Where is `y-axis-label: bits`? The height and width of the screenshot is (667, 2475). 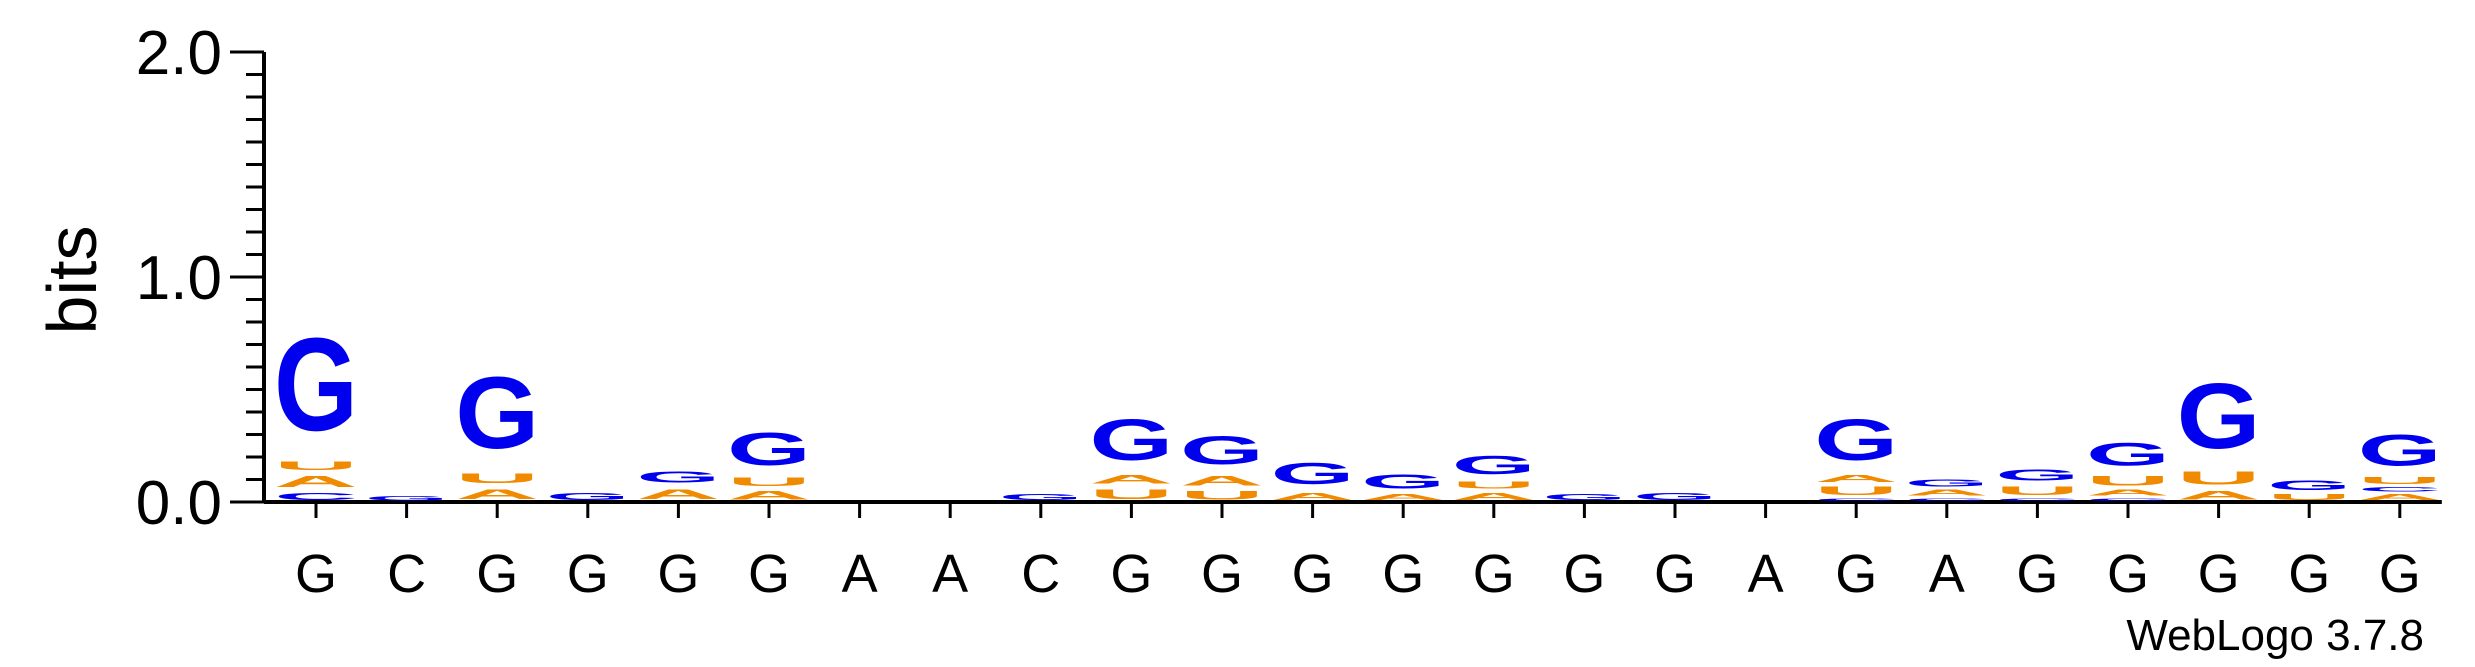 y-axis-label: bits is located at coordinates (72, 280).